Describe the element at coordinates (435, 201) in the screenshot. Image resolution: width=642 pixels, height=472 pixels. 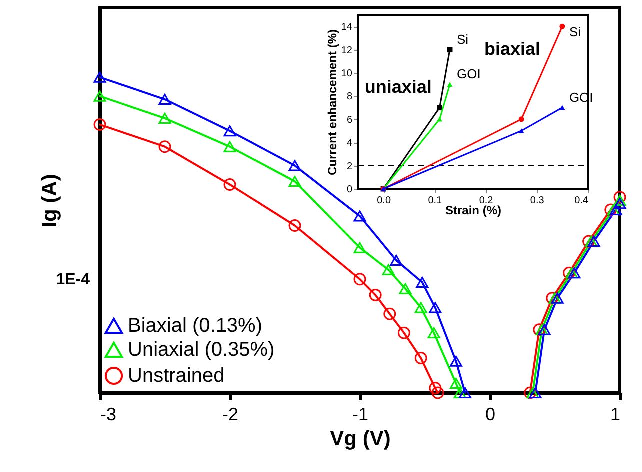
I see `x-tick-label: 0.1` at that location.